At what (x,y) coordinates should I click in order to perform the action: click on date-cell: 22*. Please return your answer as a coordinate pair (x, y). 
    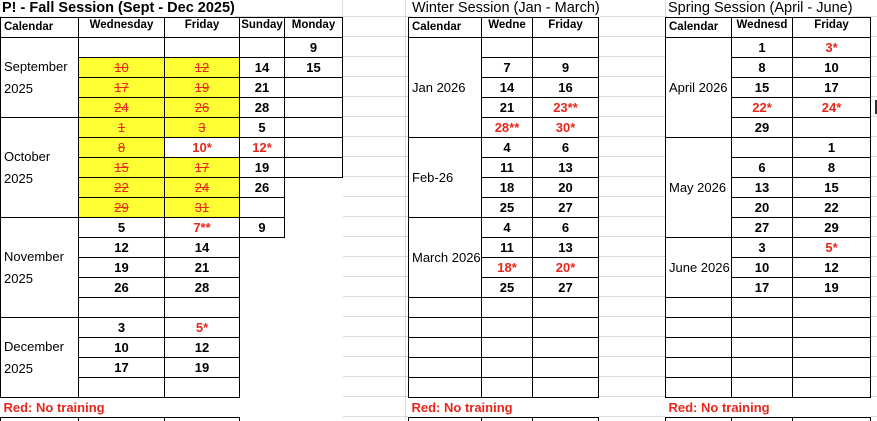
    Looking at the image, I should click on (762, 108).